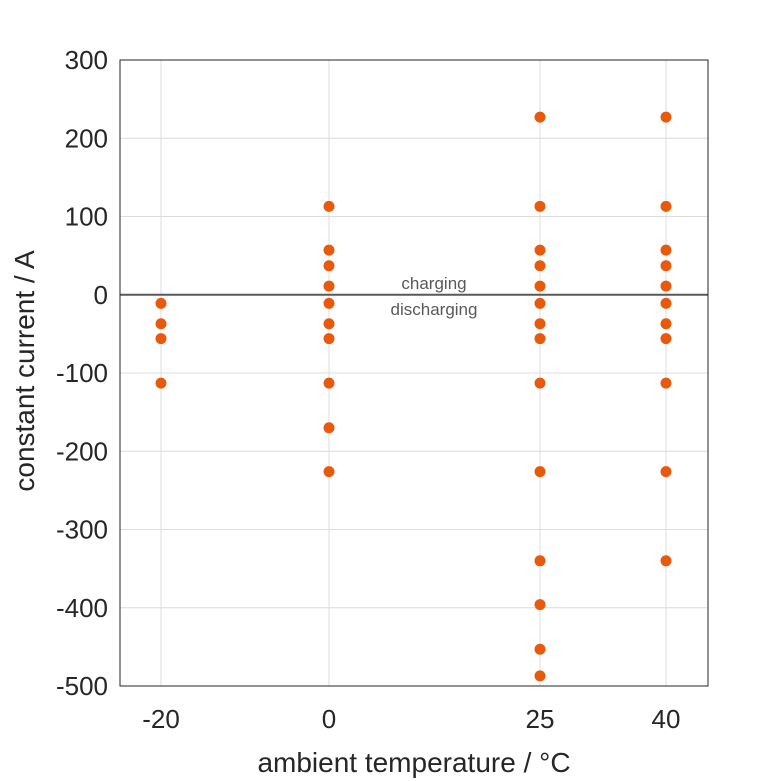 This screenshot has width=781, height=781. What do you see at coordinates (86, 138) in the screenshot?
I see `y-tick-label: 200` at bounding box center [86, 138].